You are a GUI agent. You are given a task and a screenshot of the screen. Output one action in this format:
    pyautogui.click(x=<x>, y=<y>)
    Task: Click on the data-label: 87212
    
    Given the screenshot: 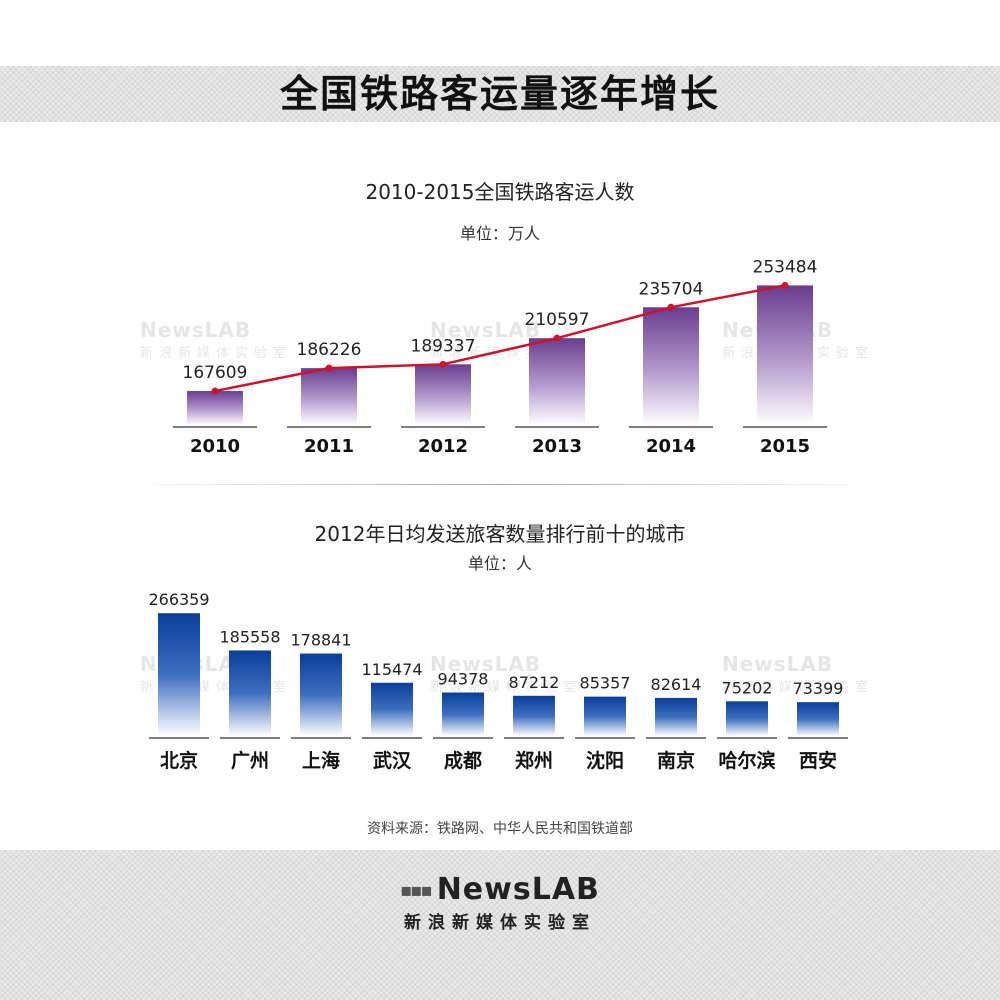 What is the action you would take?
    pyautogui.click(x=534, y=682)
    